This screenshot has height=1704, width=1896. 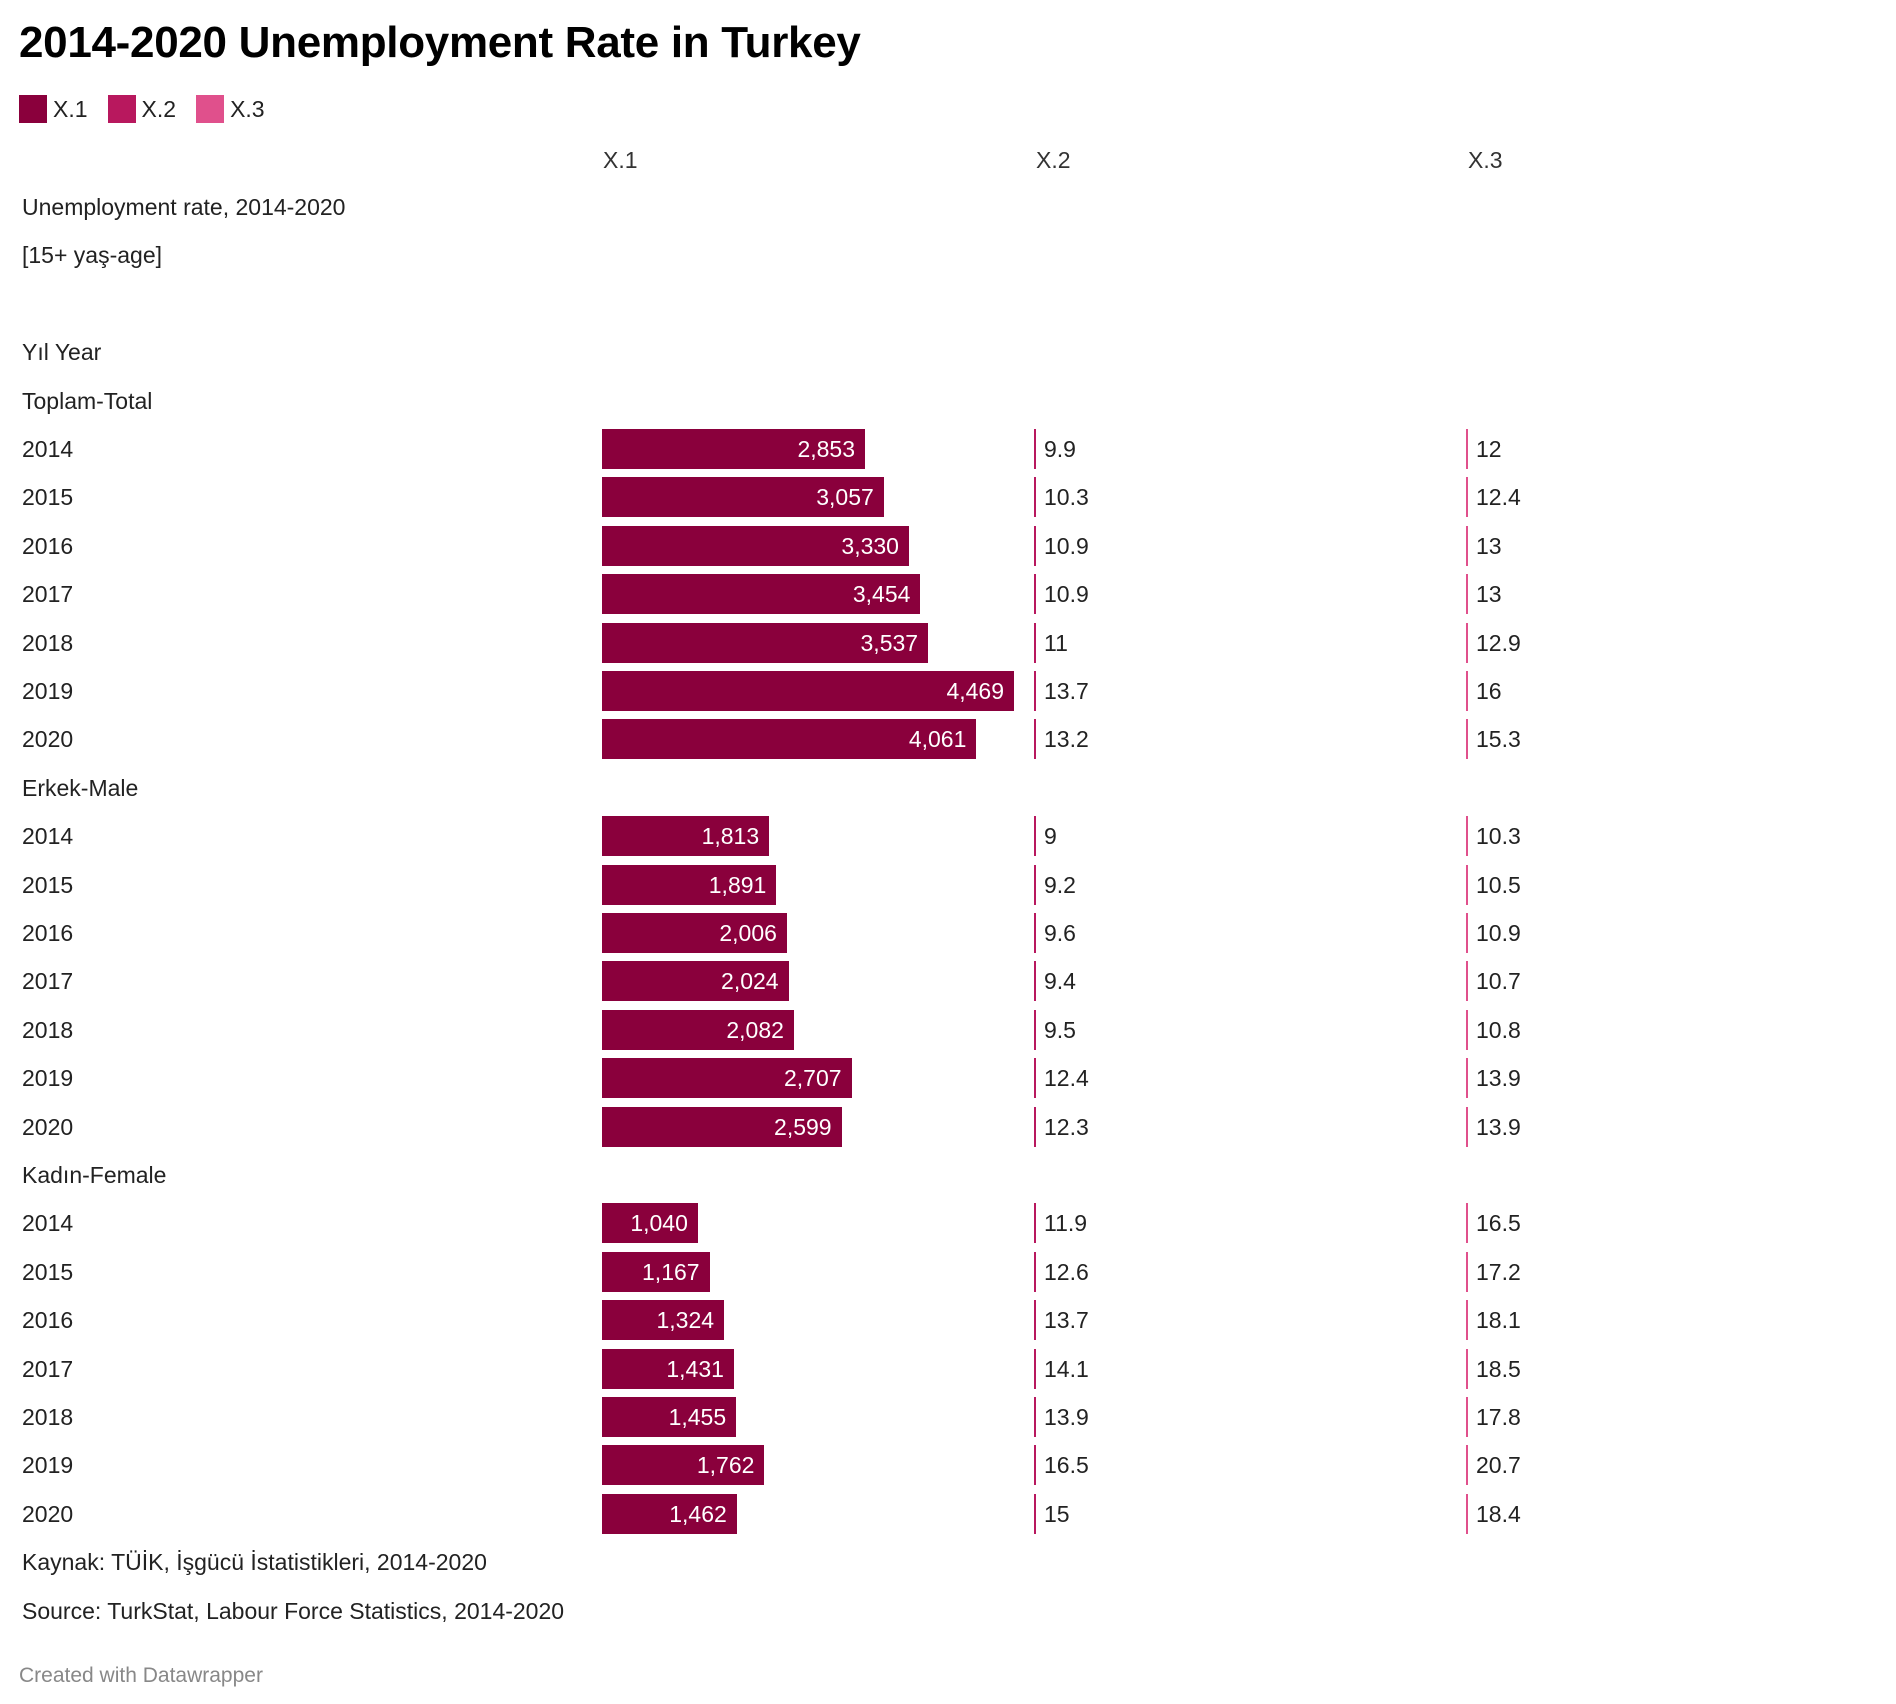 What do you see at coordinates (1498, 642) in the screenshot?
I see `x3-value-label: 12.9` at bounding box center [1498, 642].